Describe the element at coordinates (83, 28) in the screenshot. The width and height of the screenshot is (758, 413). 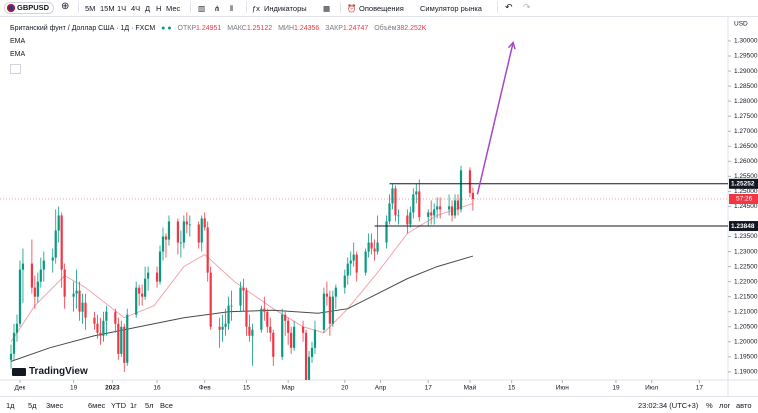
I see `symbol-title: Британский фунт / Доллар США · 1Д · FXCM` at that location.